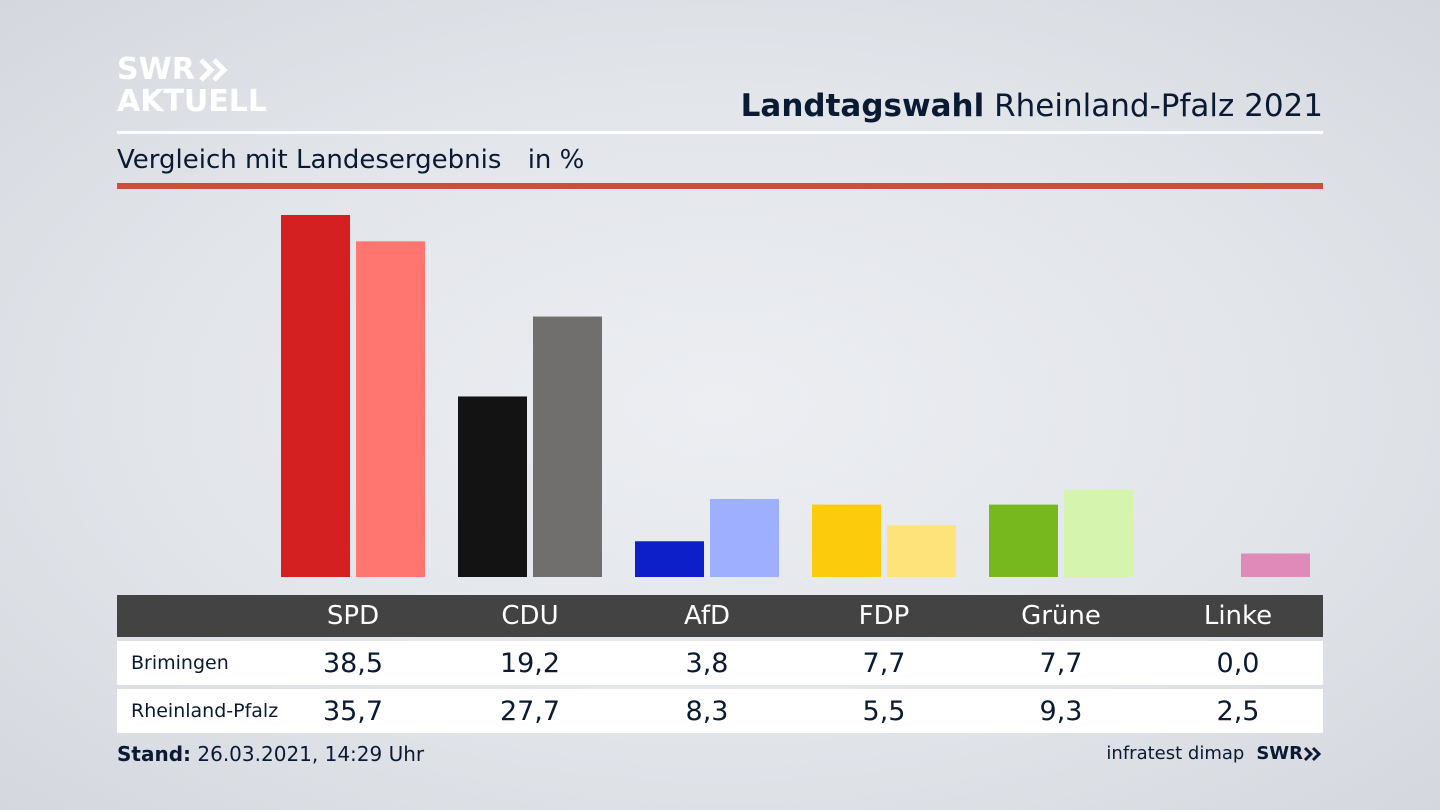 This screenshot has height=810, width=1440. Describe the element at coordinates (884, 663) in the screenshot. I see `value-fdp-brimingen: 7,7` at that location.